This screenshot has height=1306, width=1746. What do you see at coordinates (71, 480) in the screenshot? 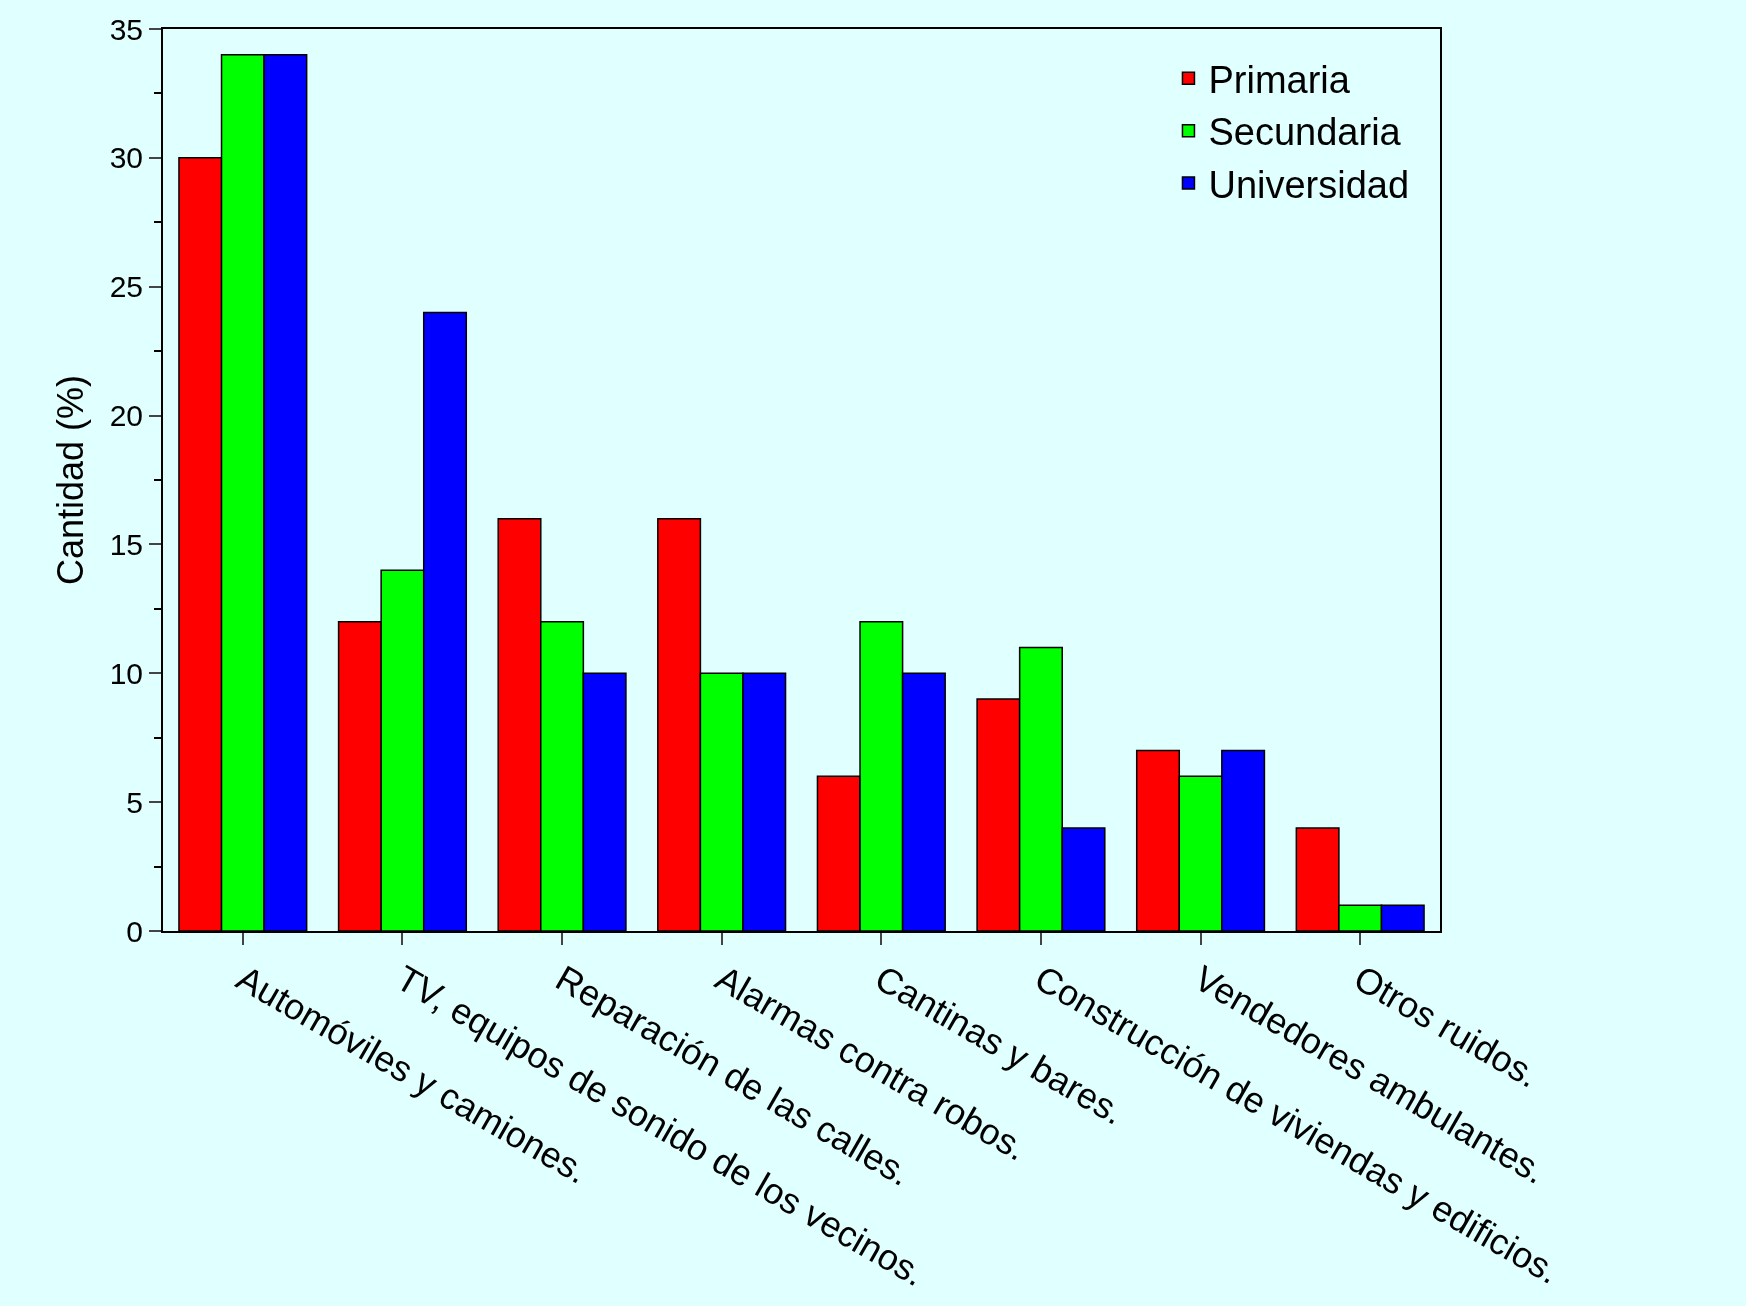
I see `y-axis-title: Cantidad (%)` at bounding box center [71, 480].